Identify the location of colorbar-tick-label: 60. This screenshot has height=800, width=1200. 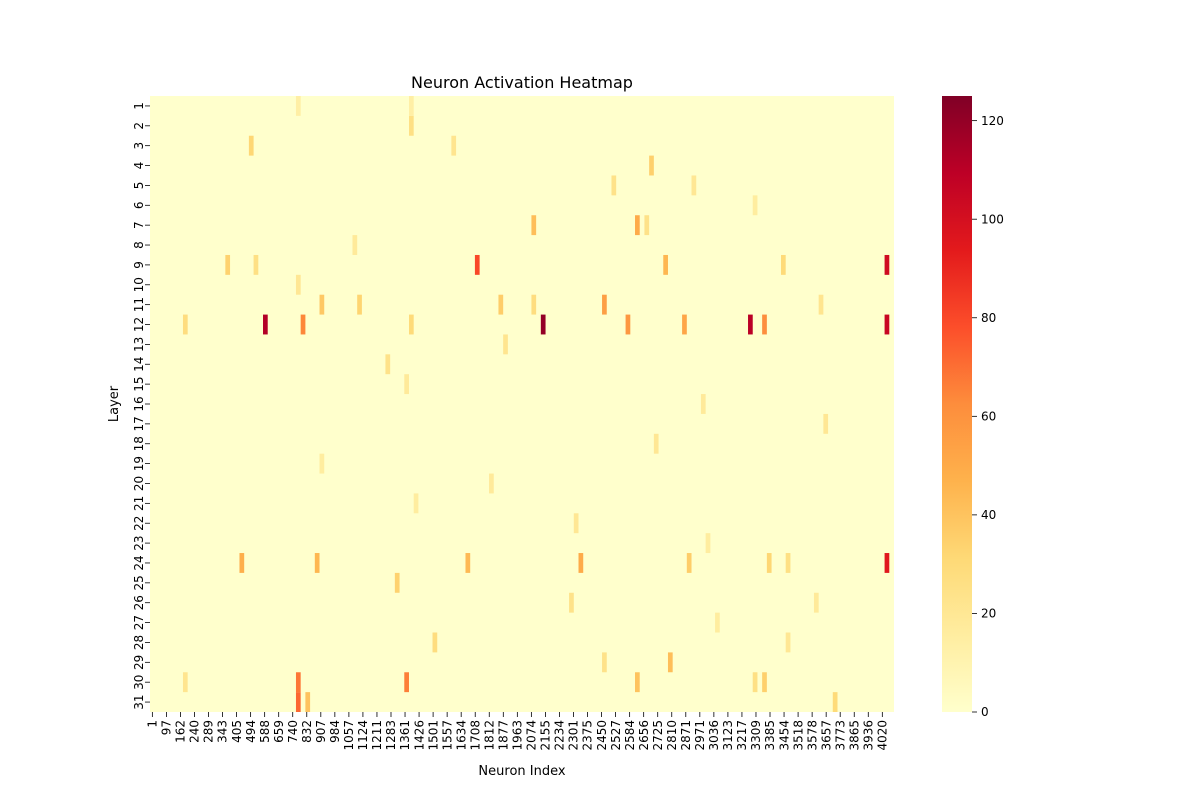
(988, 417).